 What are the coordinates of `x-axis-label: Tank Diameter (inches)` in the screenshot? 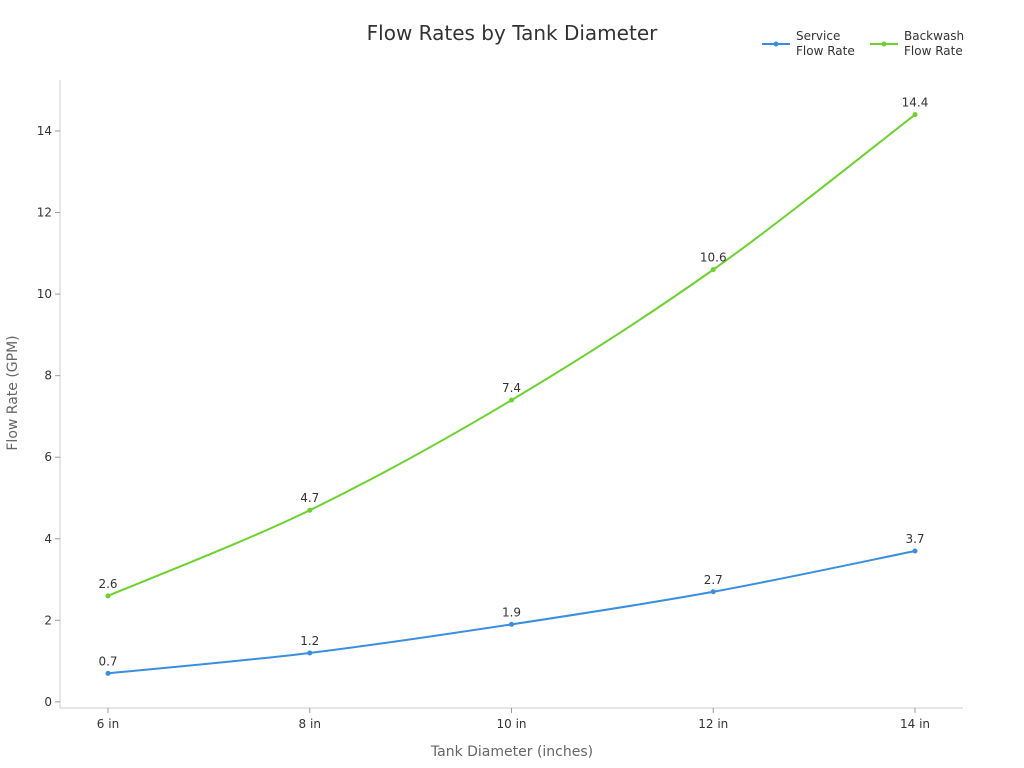 It's located at (511, 752).